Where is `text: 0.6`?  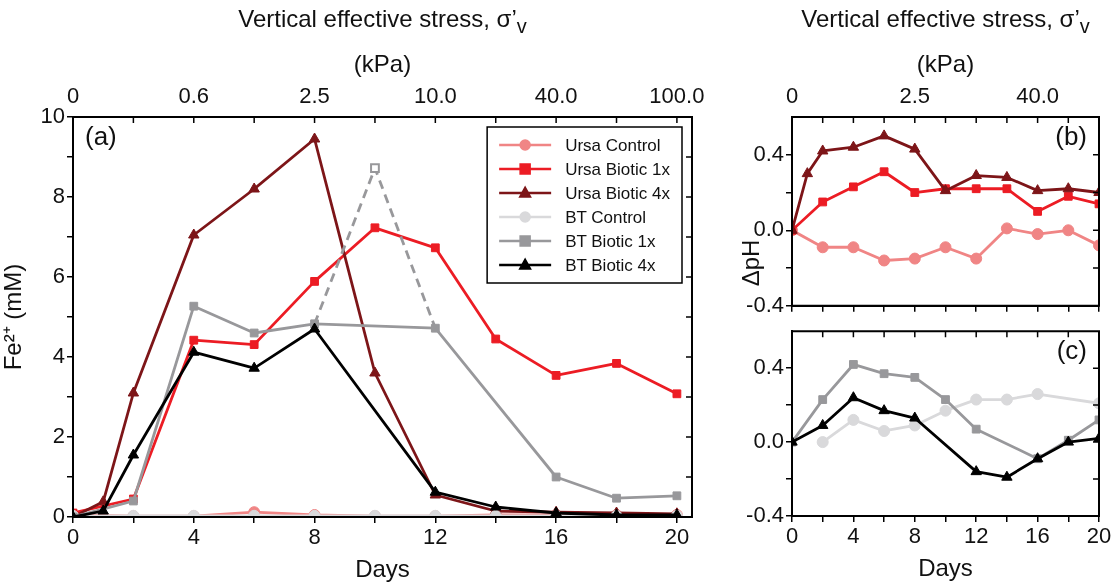 text: 0.6 is located at coordinates (194, 96).